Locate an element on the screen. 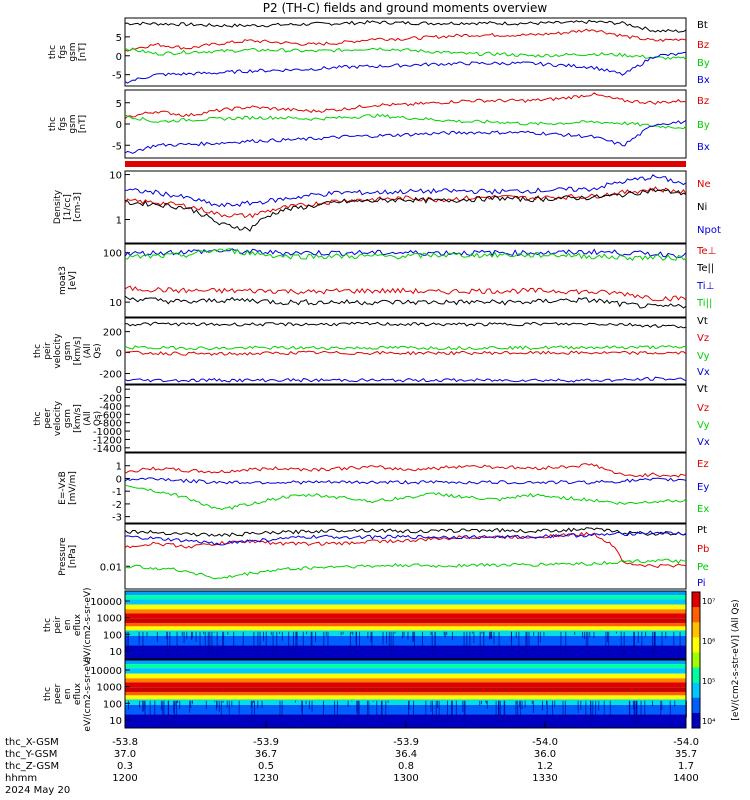 This screenshot has width=750, height=800. y-tick-label: 10 is located at coordinates (115, 176).